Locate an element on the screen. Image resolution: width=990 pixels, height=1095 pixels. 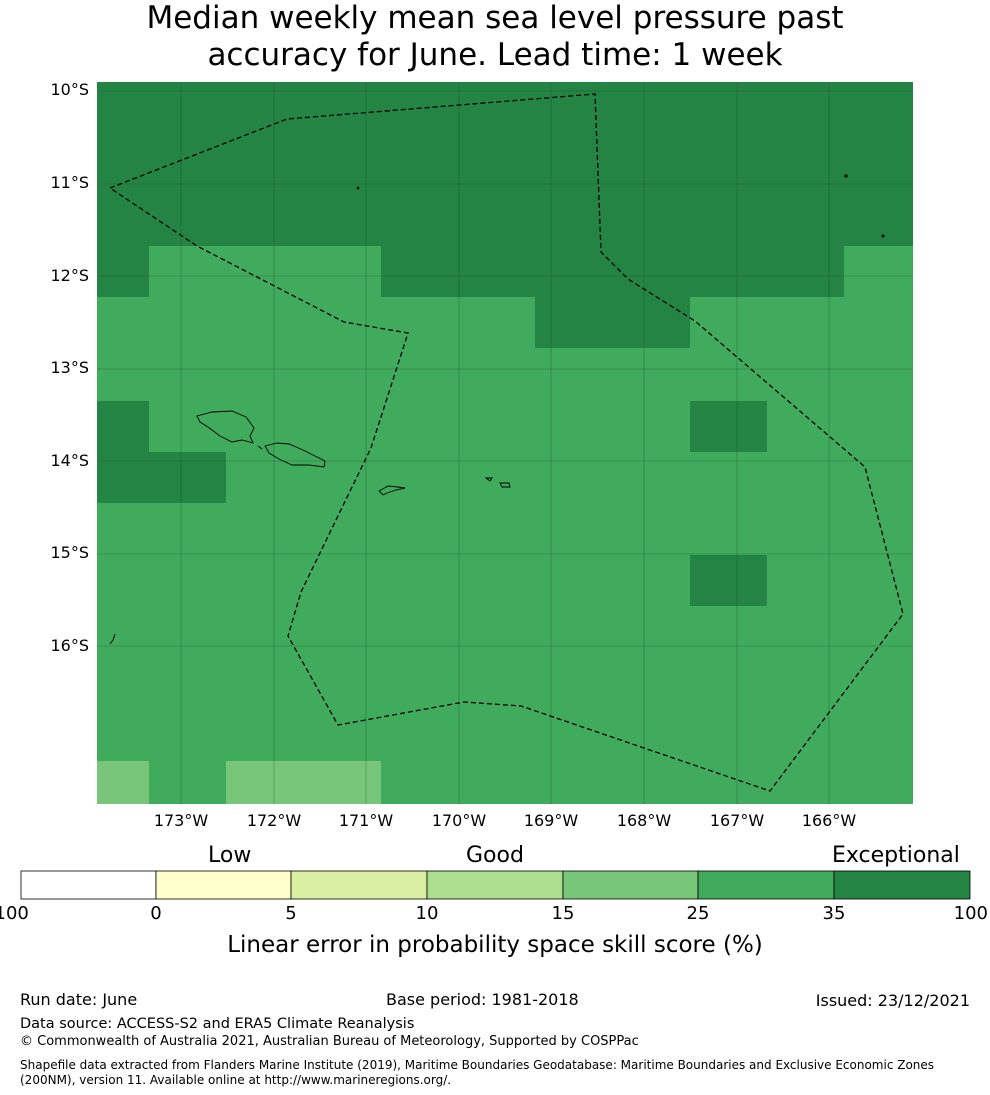
lat-label-14s: 14°S is located at coordinates (69, 460).